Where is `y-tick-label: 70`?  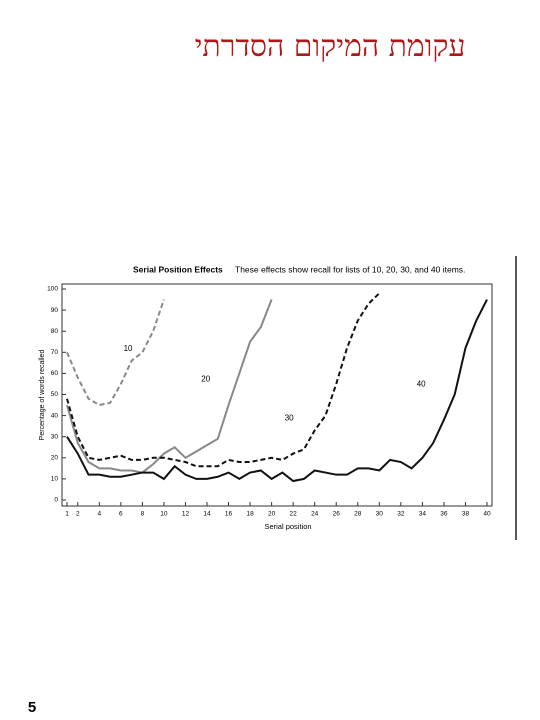
y-tick-label: 70 is located at coordinates (55, 352).